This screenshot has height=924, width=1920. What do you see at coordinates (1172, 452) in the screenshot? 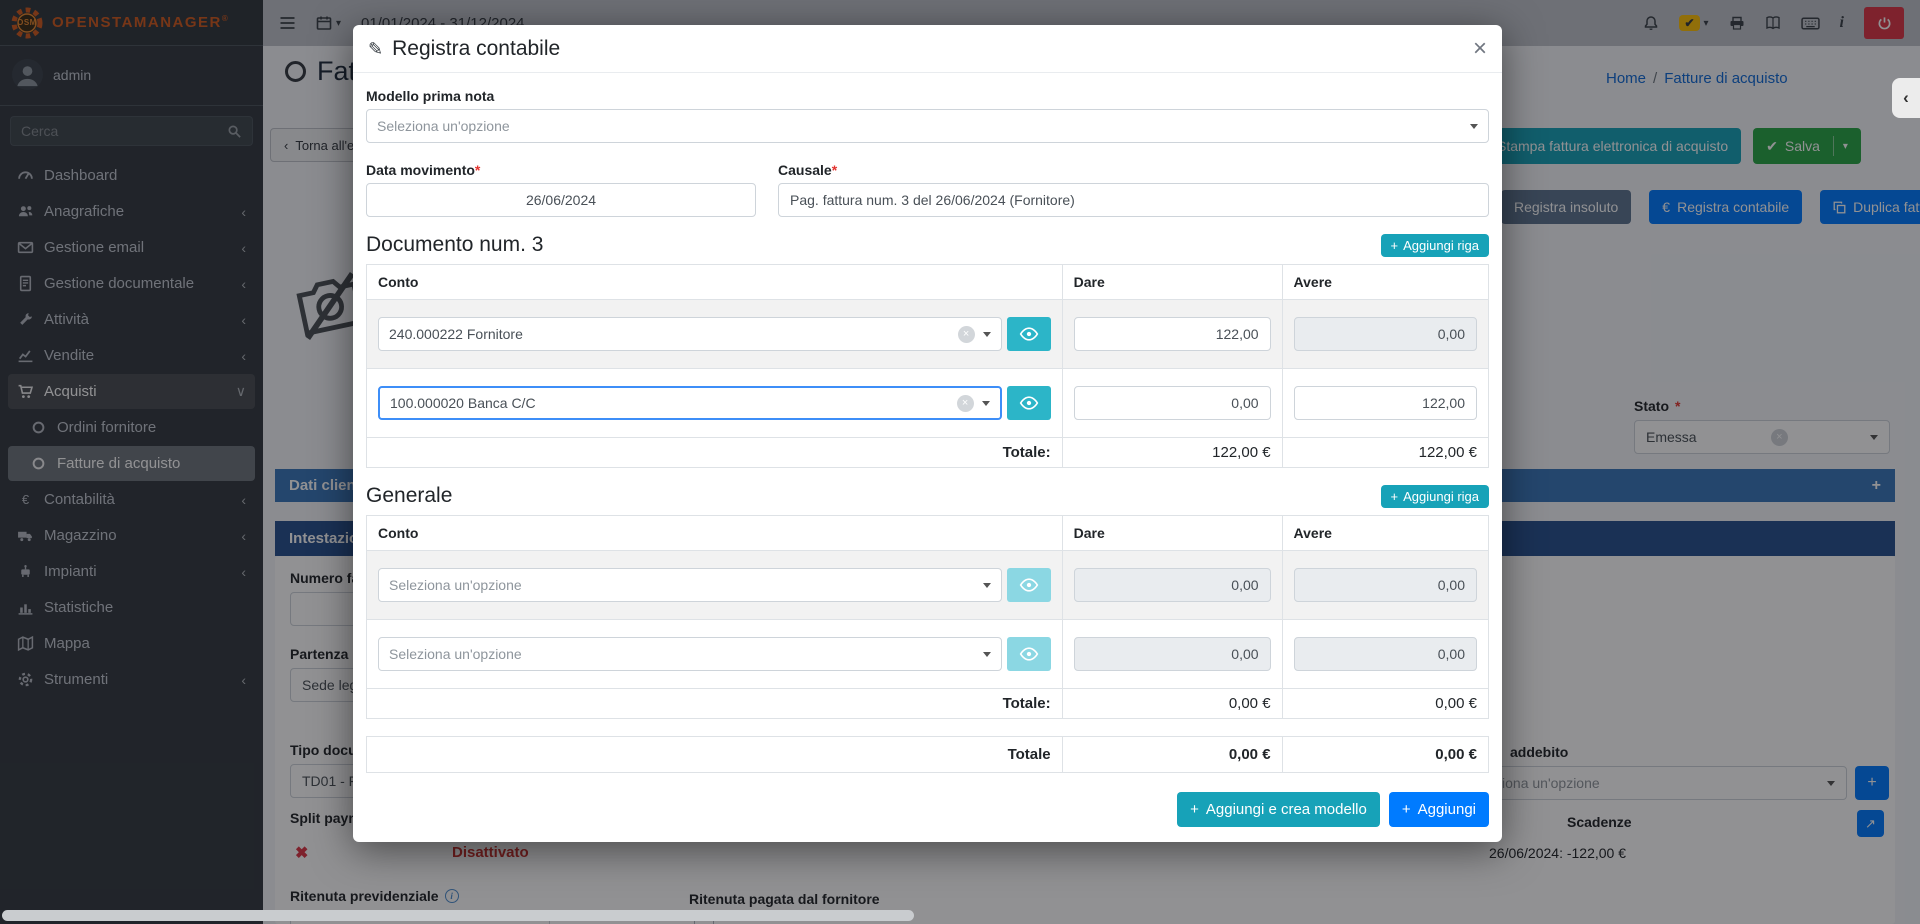
I see `totale-dare: 122,00 €` at bounding box center [1172, 452].